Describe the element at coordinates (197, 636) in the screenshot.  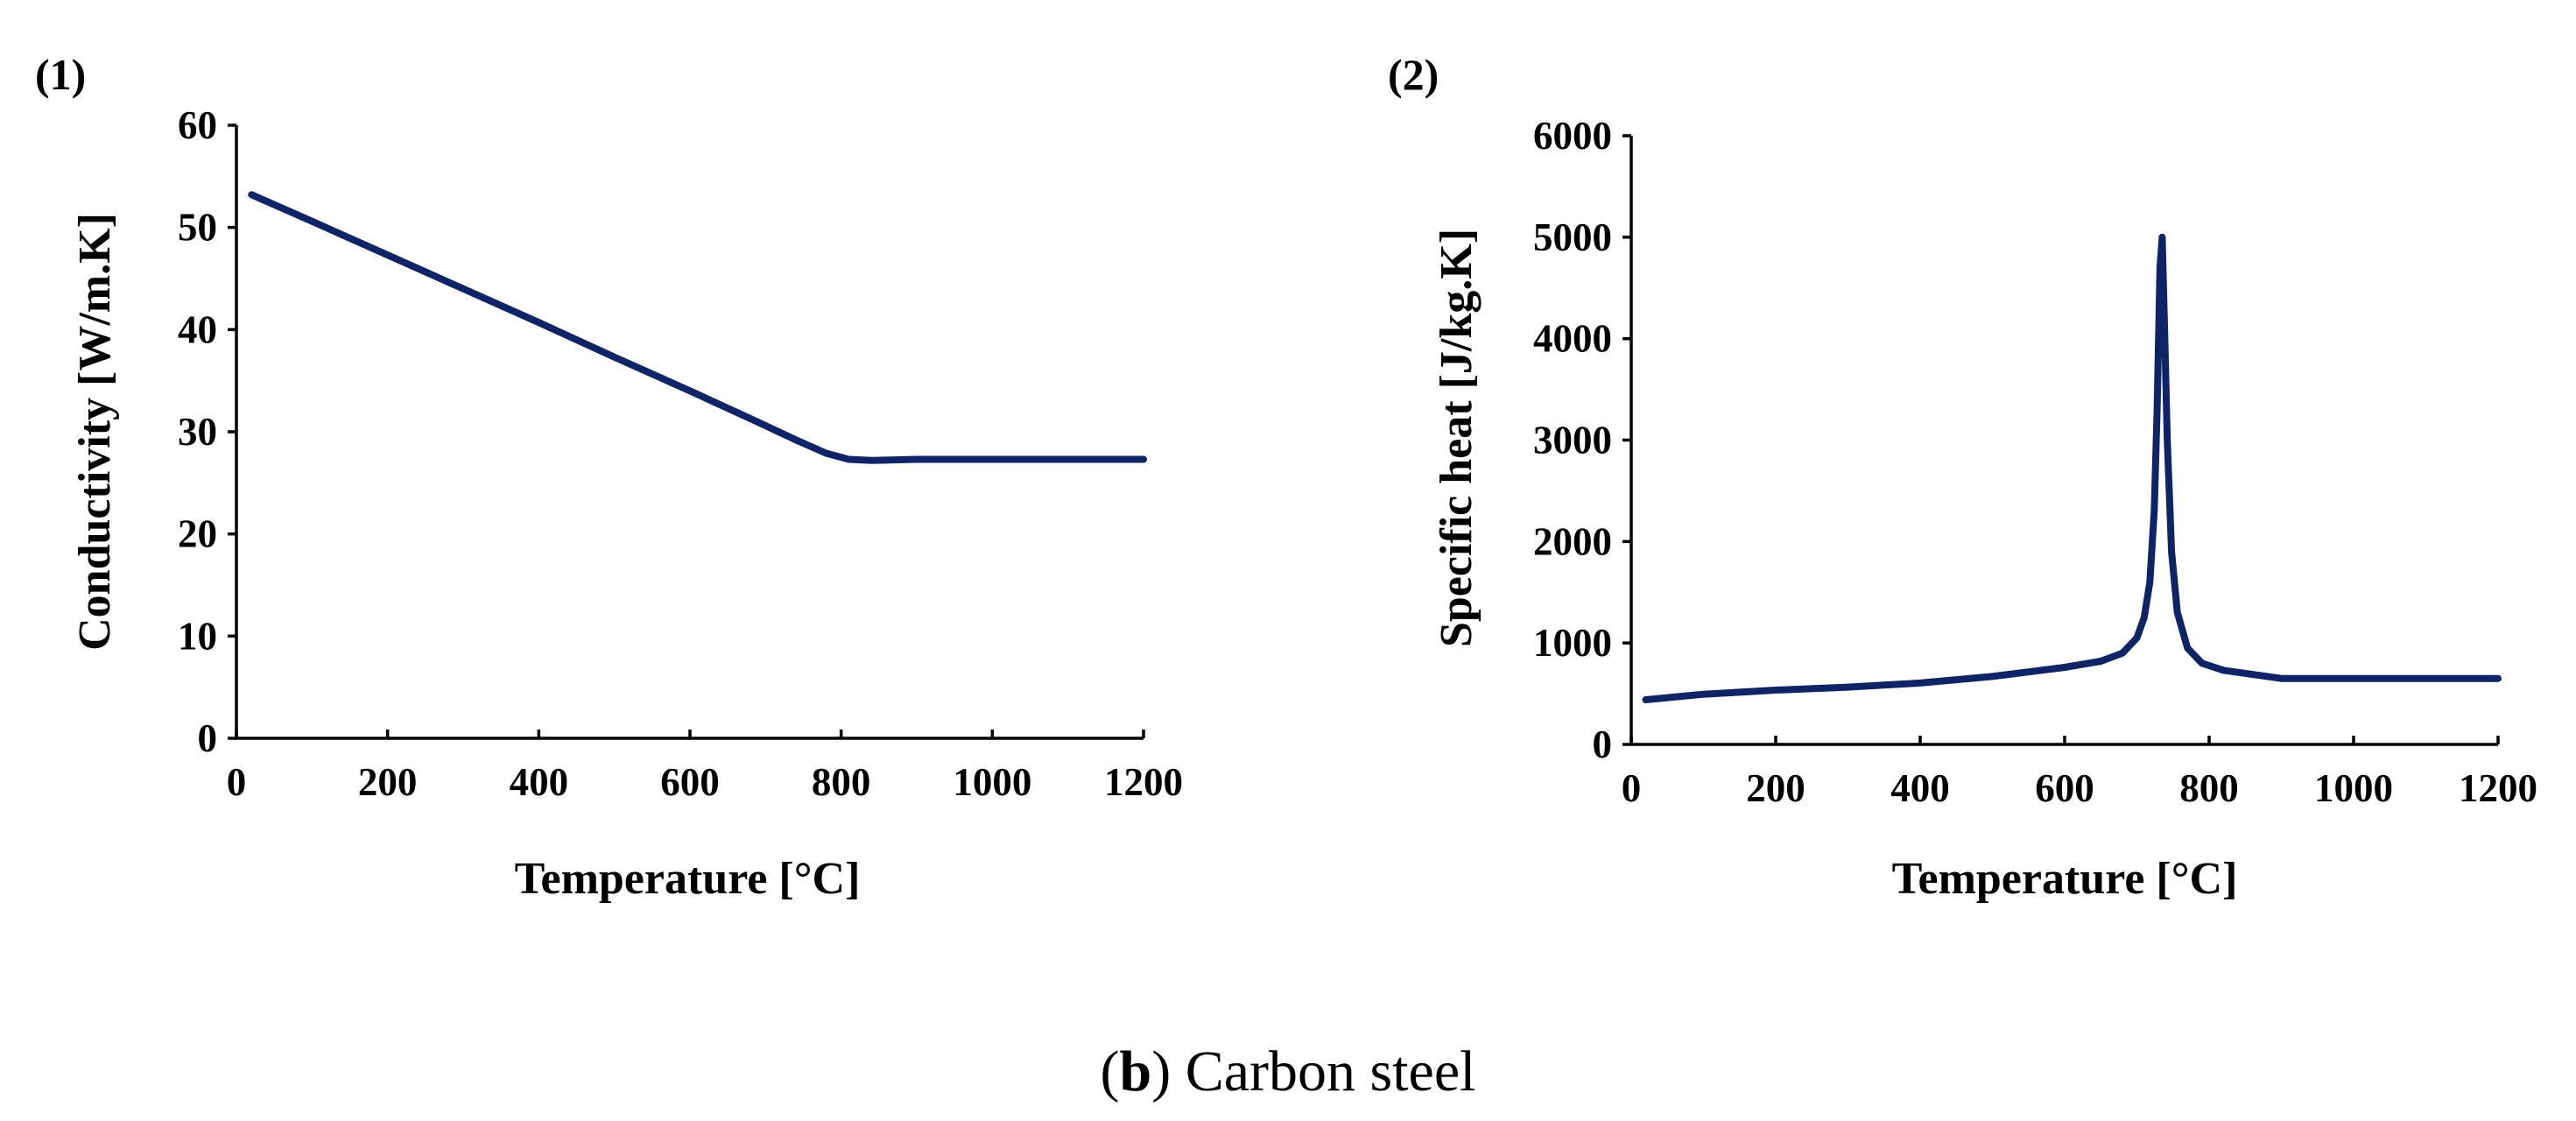
I see `chart-1-y-tick-label: 10` at that location.